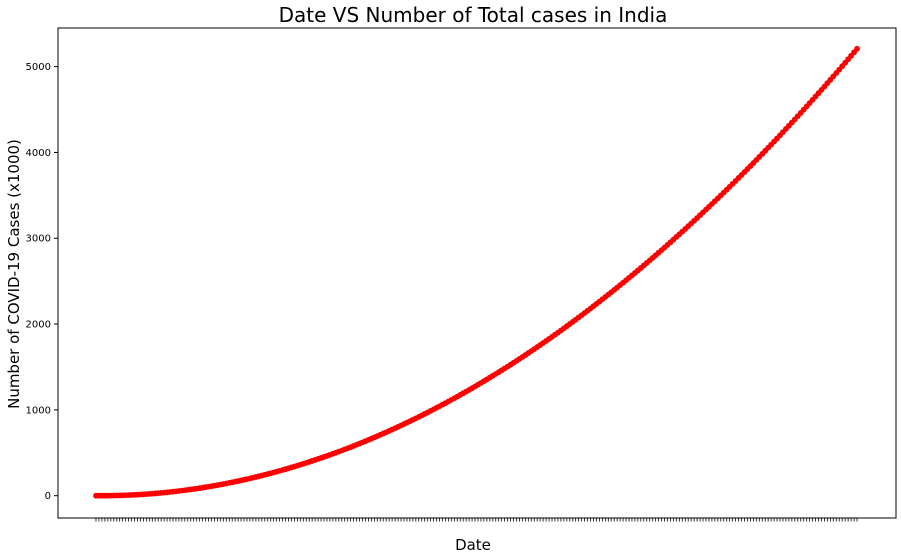 The width and height of the screenshot is (901, 559). What do you see at coordinates (476, 520) in the screenshot?
I see `x-axis-ticks` at bounding box center [476, 520].